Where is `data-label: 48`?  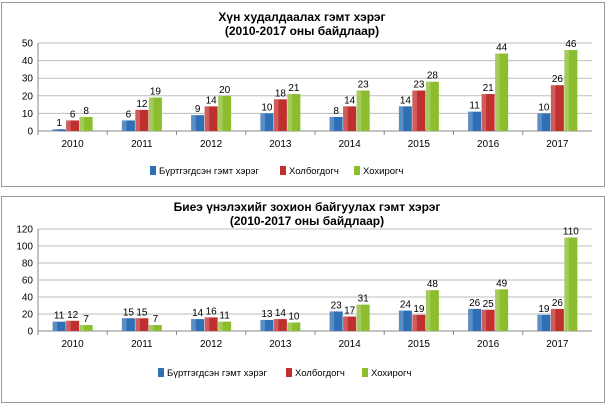 data-label: 48 is located at coordinates (433, 284).